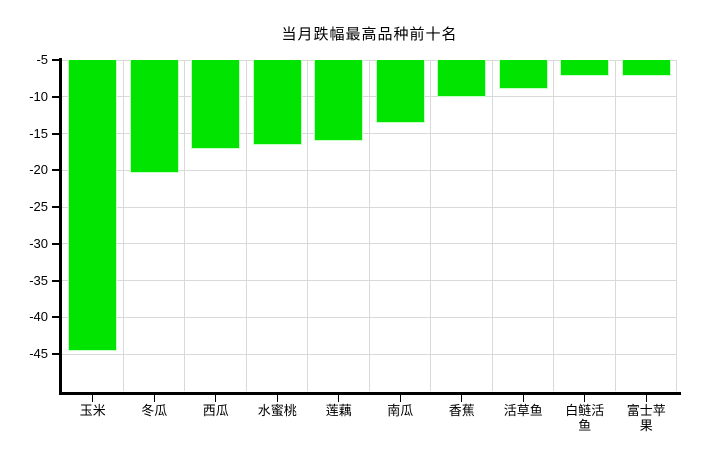 Image resolution: width=720 pixels, height=457 pixels. I want to click on y-axis-label: -25, so click(38, 207).